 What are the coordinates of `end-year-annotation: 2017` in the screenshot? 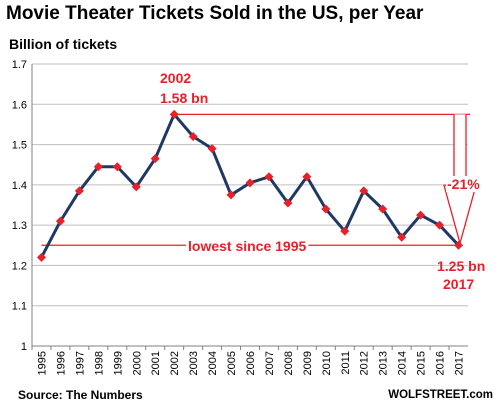 It's located at (458, 284).